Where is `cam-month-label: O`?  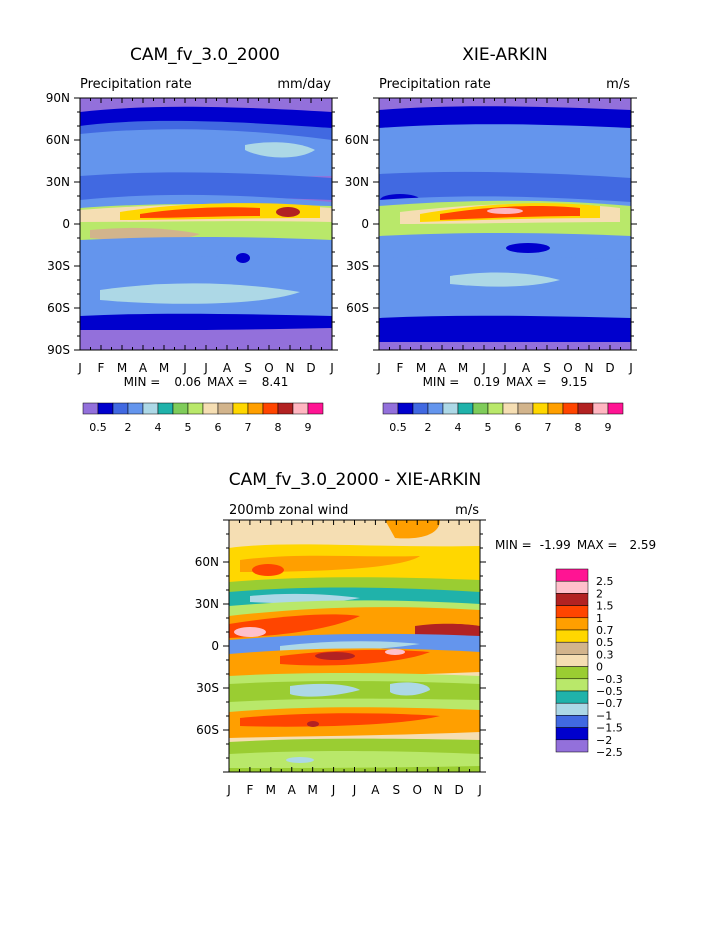
cam-month-label: O is located at coordinates (268, 368).